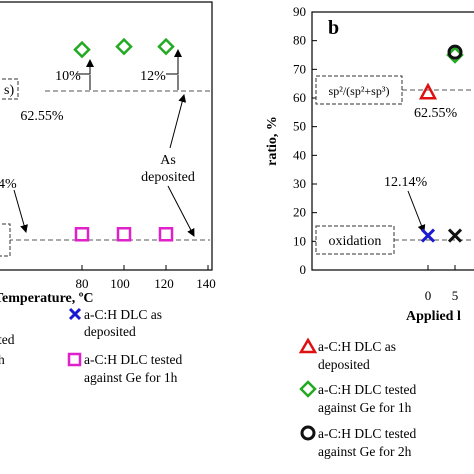  Describe the element at coordinates (365, 407) in the screenshot. I see `panel-b-legend-dia-line2: against Ge for 1h` at that location.